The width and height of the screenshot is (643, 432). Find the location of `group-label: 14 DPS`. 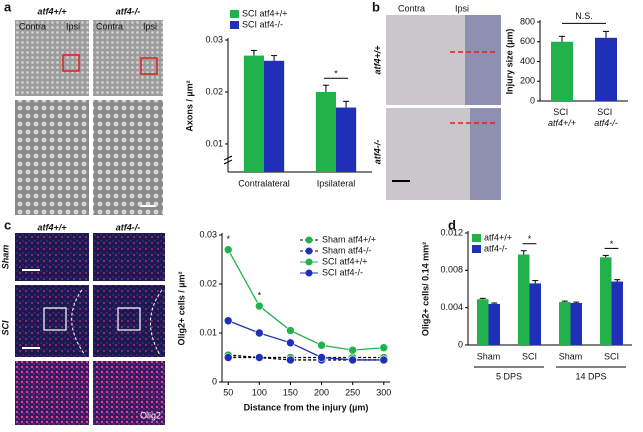

group-label: 14 DPS is located at coordinates (590, 376).